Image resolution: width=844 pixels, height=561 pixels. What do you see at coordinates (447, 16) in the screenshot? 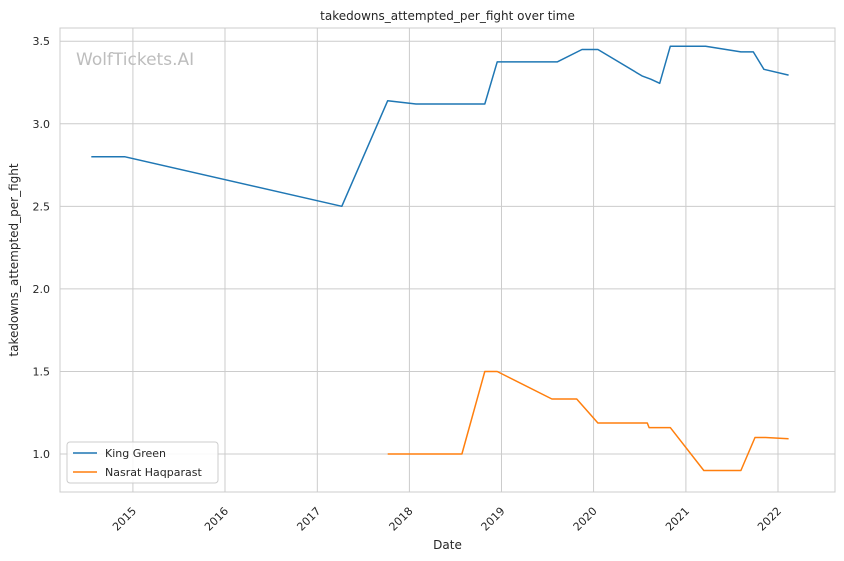
I see `chart-title: takedowns_attempted_per_fight over time` at bounding box center [447, 16].